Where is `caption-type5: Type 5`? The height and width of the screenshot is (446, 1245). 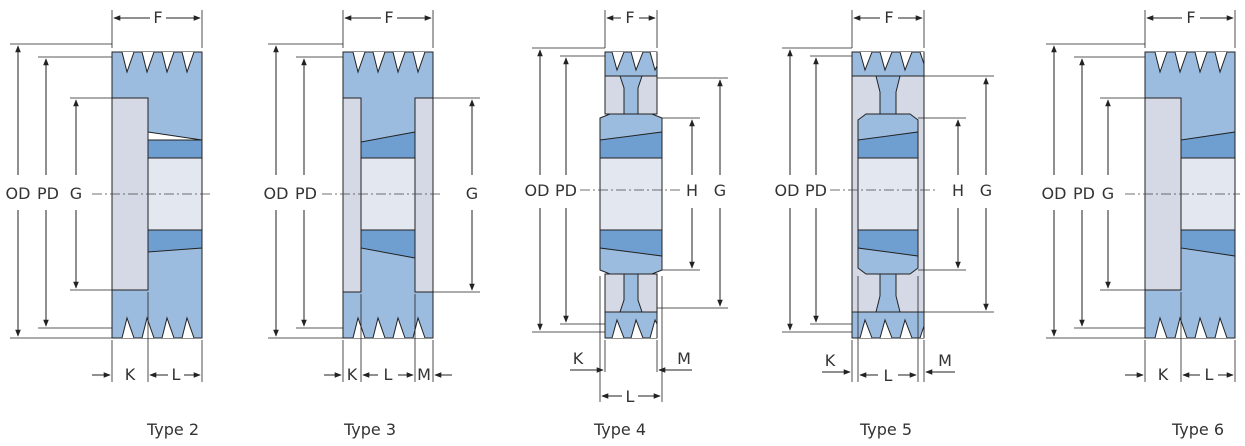
caption-type5: Type 5 is located at coordinates (885, 429).